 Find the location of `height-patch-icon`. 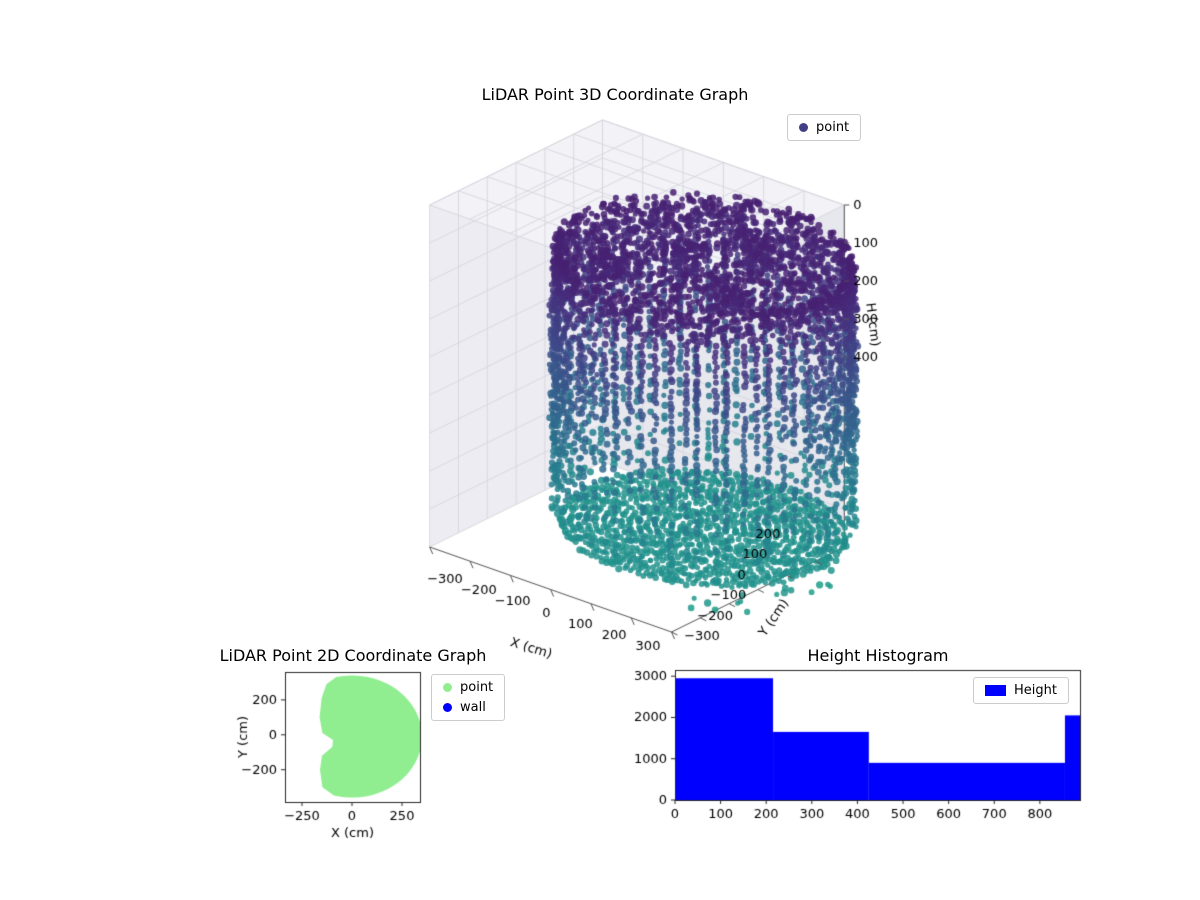

height-patch-icon is located at coordinates (995, 690).